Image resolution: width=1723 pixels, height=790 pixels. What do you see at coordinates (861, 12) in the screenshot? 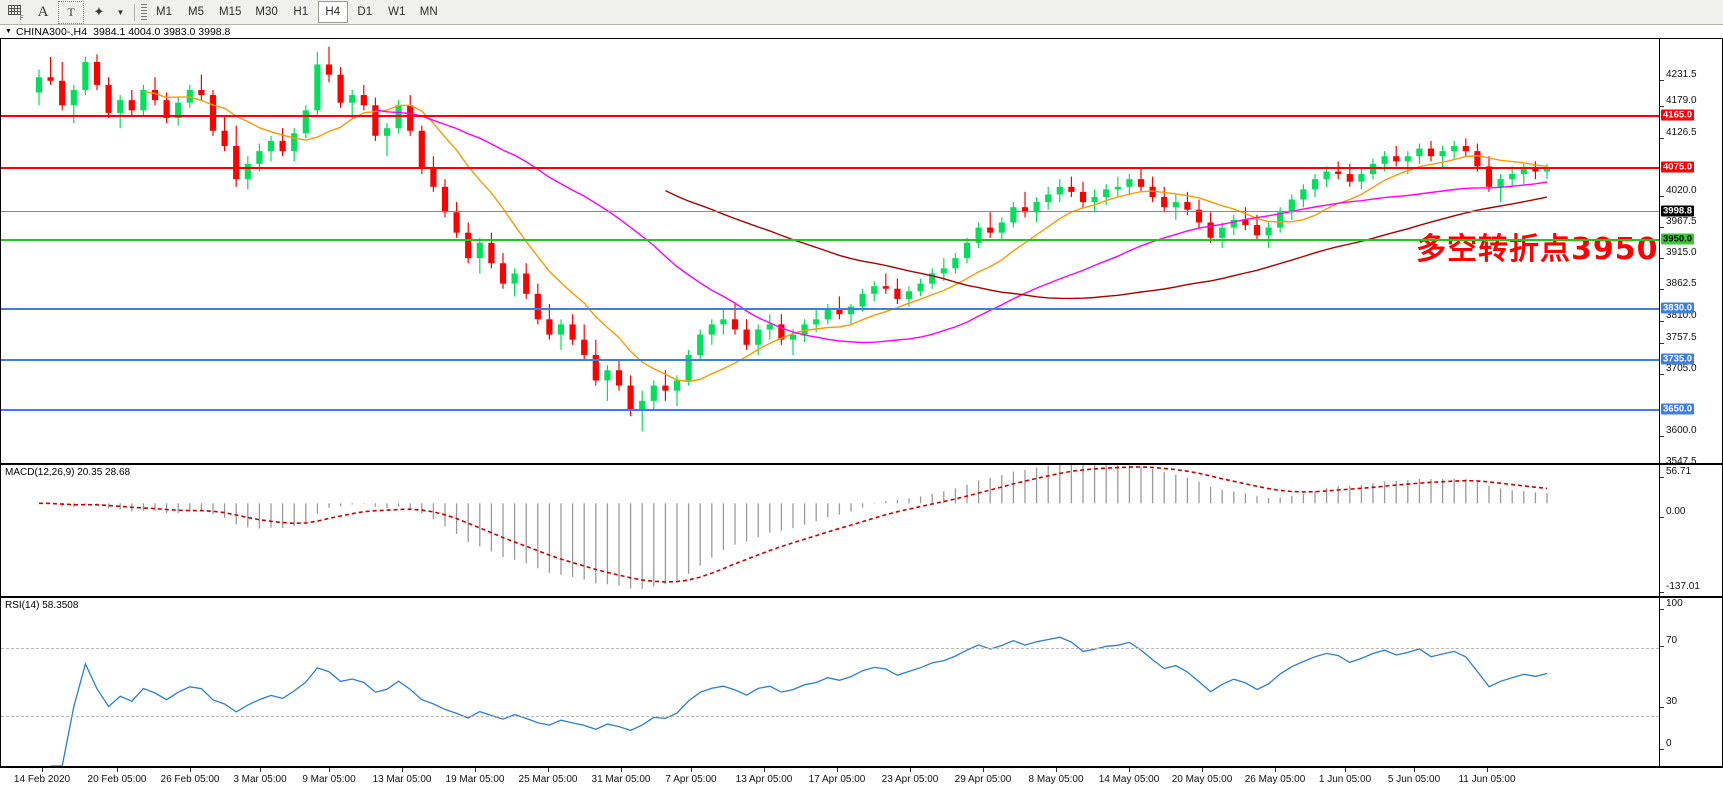
I see `main-toolbar: F A T ✦ ▼ M1 M5 M15 M30 H1 H4 D1 W1 MN` at bounding box center [861, 12].